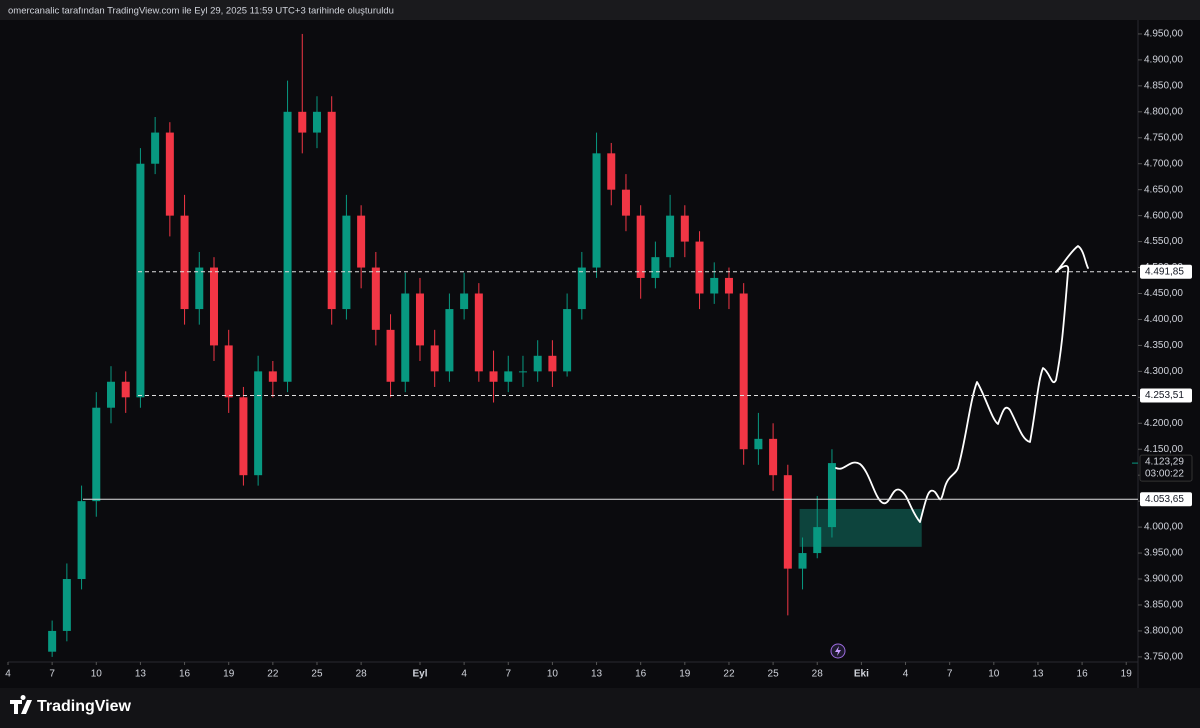 The height and width of the screenshot is (728, 1200). I want to click on y-tick-label: 4.850,00, so click(1163, 85).